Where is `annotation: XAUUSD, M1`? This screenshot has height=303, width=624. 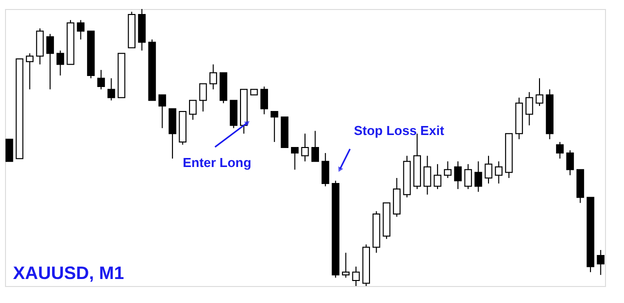 annotation: XAUUSD, M1 is located at coordinates (68, 273).